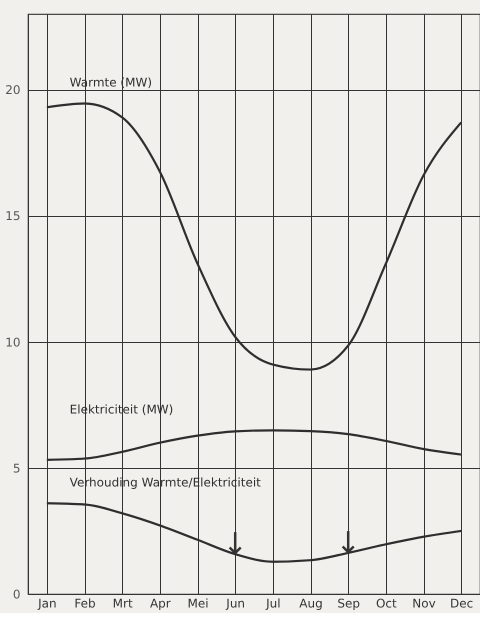 This screenshot has height=626, width=496. I want to click on x-tick-label: Jun, so click(235, 603).